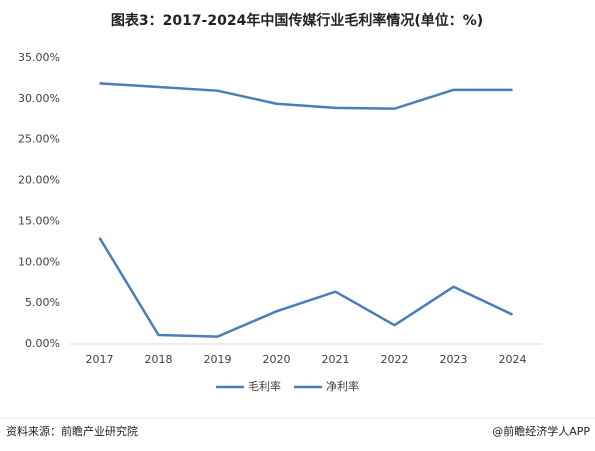  What do you see at coordinates (39, 98) in the screenshot?
I see `y-tick-label: 30.00%` at bounding box center [39, 98].